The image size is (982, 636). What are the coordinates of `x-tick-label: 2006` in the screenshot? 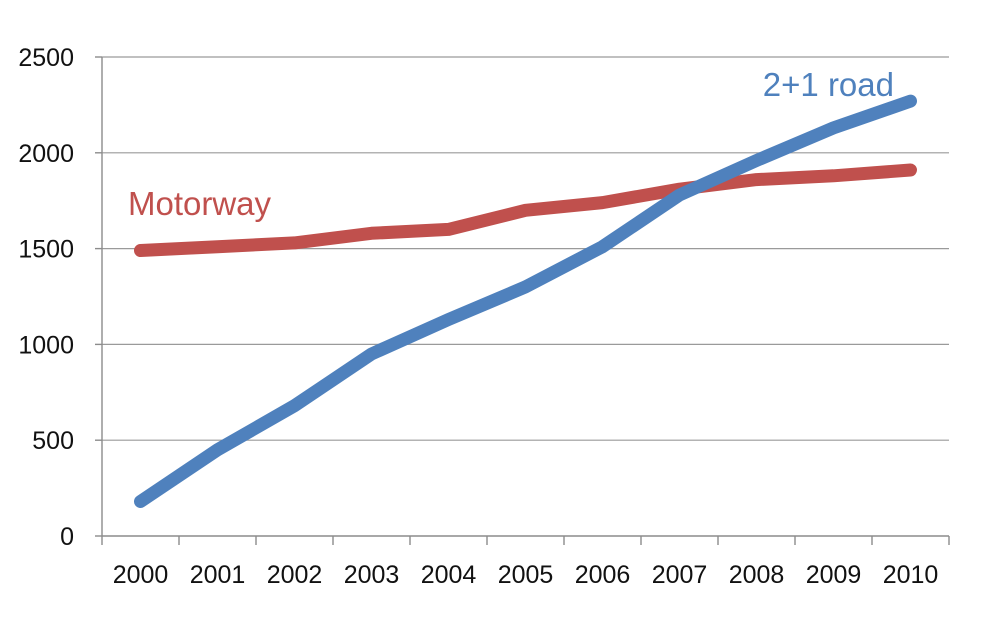 It's located at (603, 575).